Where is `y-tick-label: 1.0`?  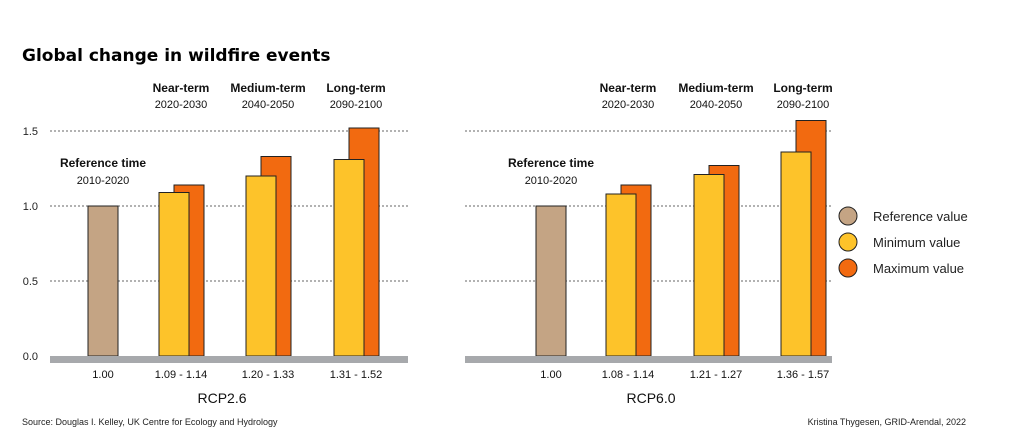
y-tick-label: 1.0 is located at coordinates (30, 207).